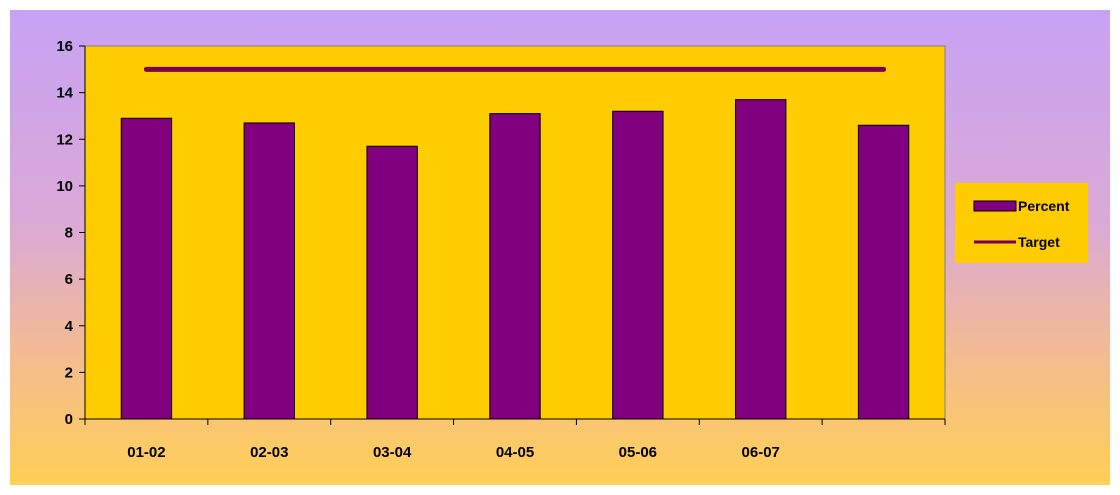 The image size is (1120, 495). Describe the element at coordinates (638, 452) in the screenshot. I see `x-tick-label: 05-06` at that location.